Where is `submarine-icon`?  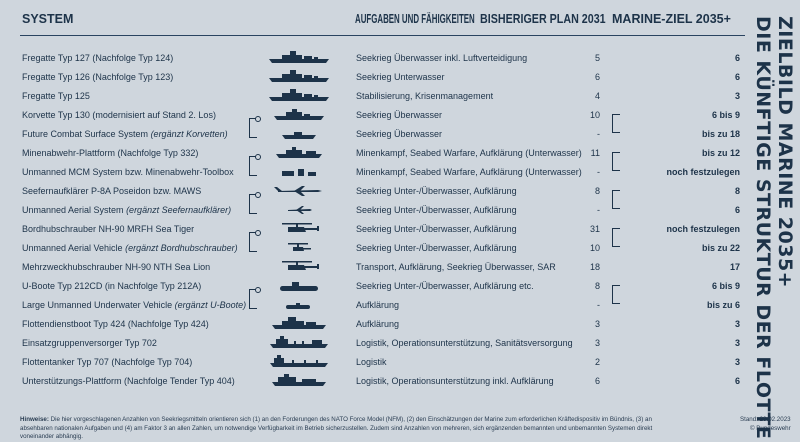 submarine-icon is located at coordinates (299, 285).